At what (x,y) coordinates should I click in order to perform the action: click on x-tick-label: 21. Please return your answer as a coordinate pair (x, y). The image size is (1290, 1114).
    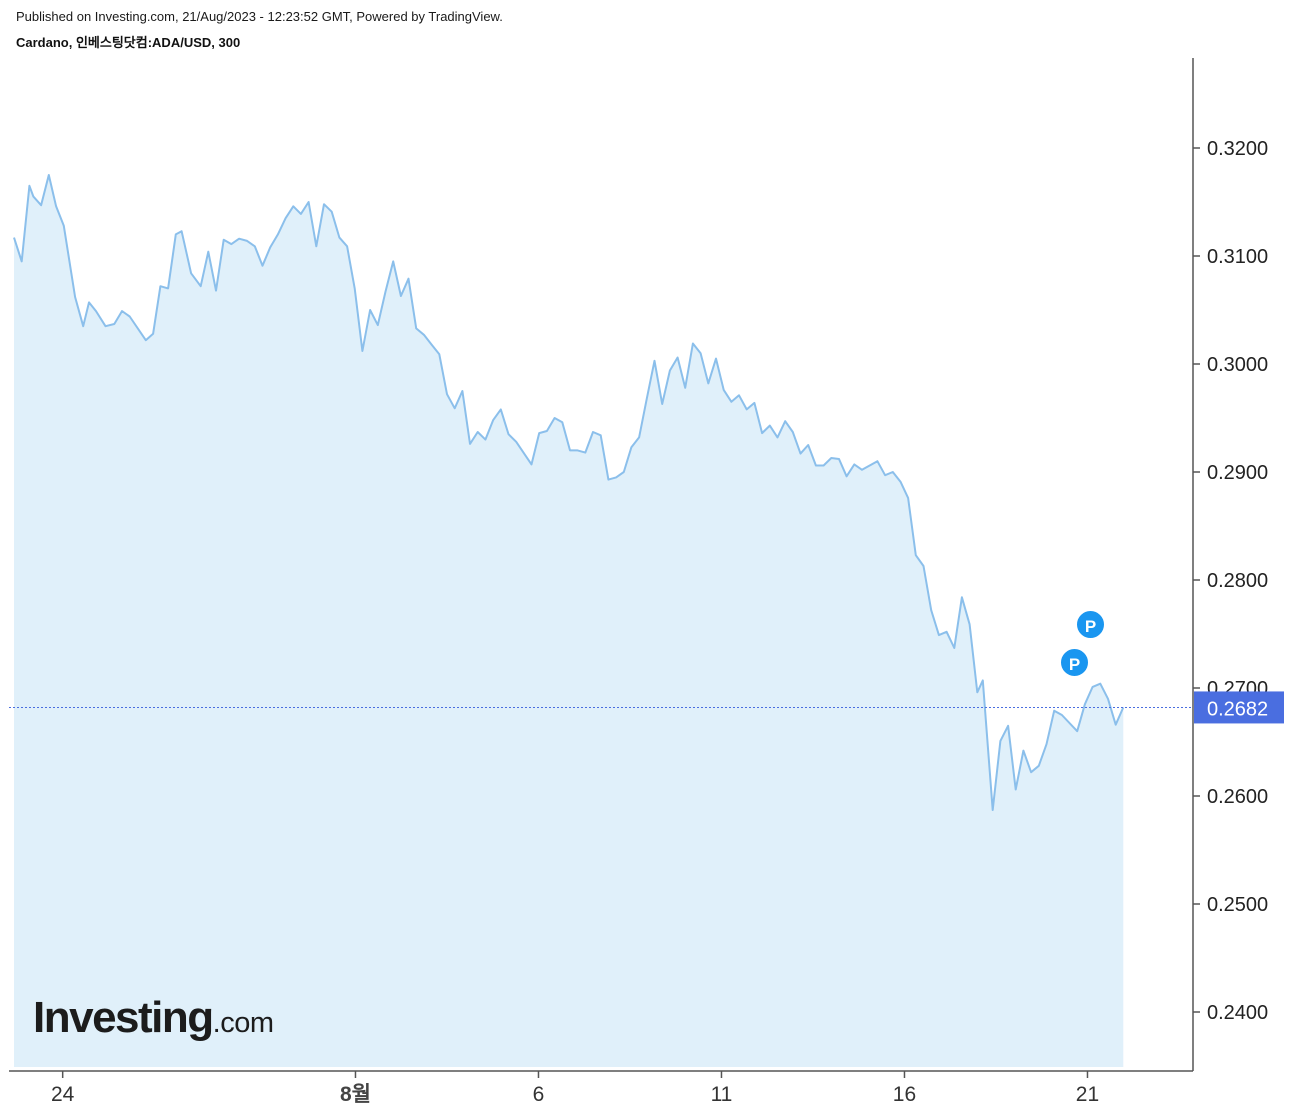
    Looking at the image, I should click on (1087, 1094).